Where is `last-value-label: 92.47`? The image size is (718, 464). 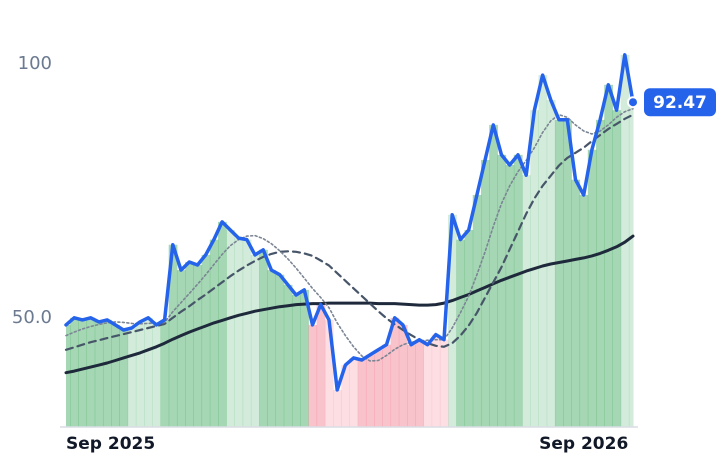
last-value-label: 92.47 is located at coordinates (680, 103).